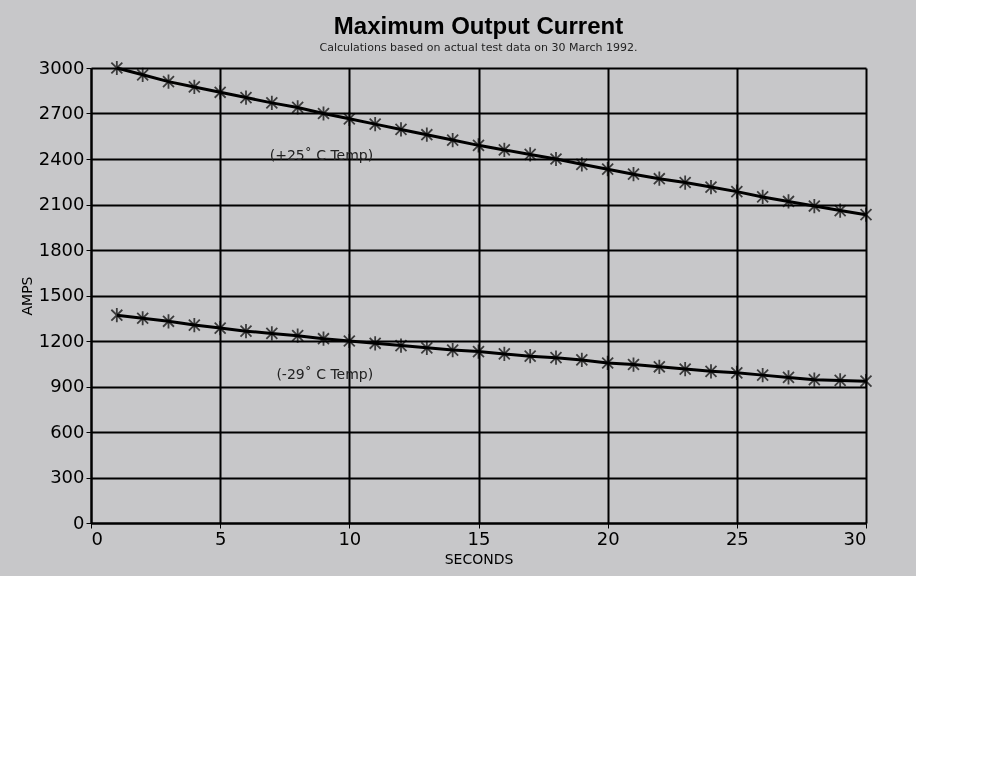 Image resolution: width=1005 pixels, height=763 pixels. Describe the element at coordinates (479, 538) in the screenshot. I see `x-tick-label: 15` at that location.